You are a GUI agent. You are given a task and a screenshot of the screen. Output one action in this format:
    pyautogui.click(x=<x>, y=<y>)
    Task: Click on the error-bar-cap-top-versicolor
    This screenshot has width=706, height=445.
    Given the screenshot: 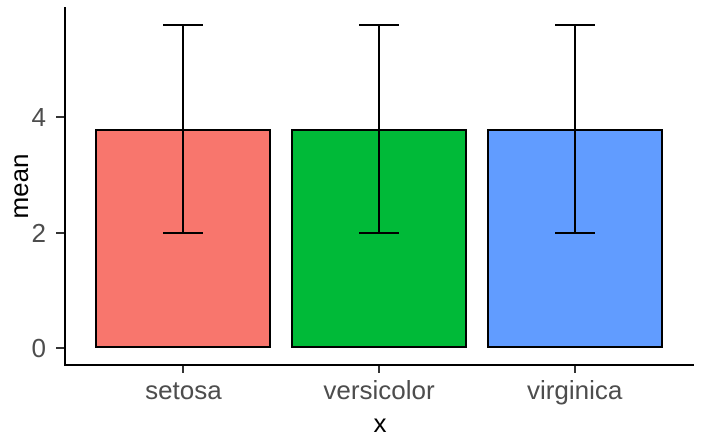 What is the action you would take?
    pyautogui.click(x=379, y=24)
    